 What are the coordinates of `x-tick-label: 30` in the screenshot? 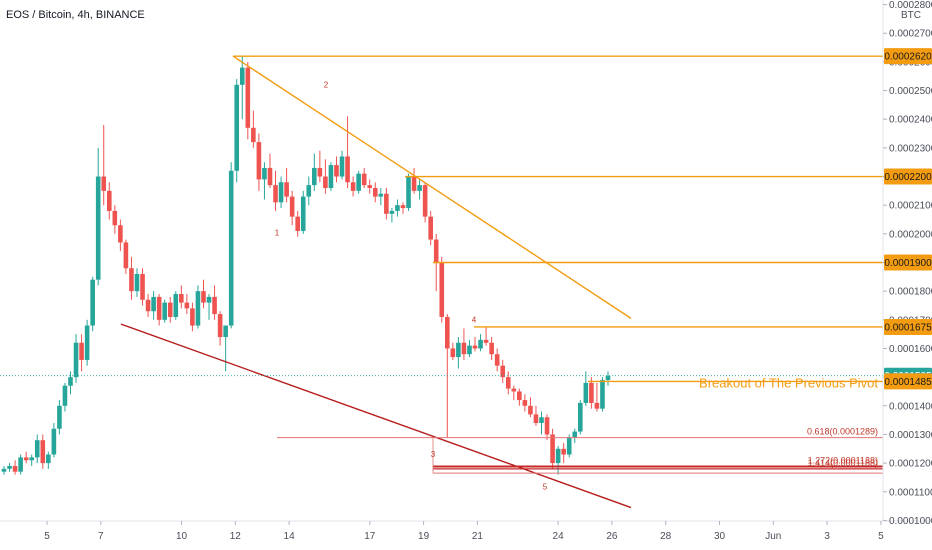 It's located at (720, 536).